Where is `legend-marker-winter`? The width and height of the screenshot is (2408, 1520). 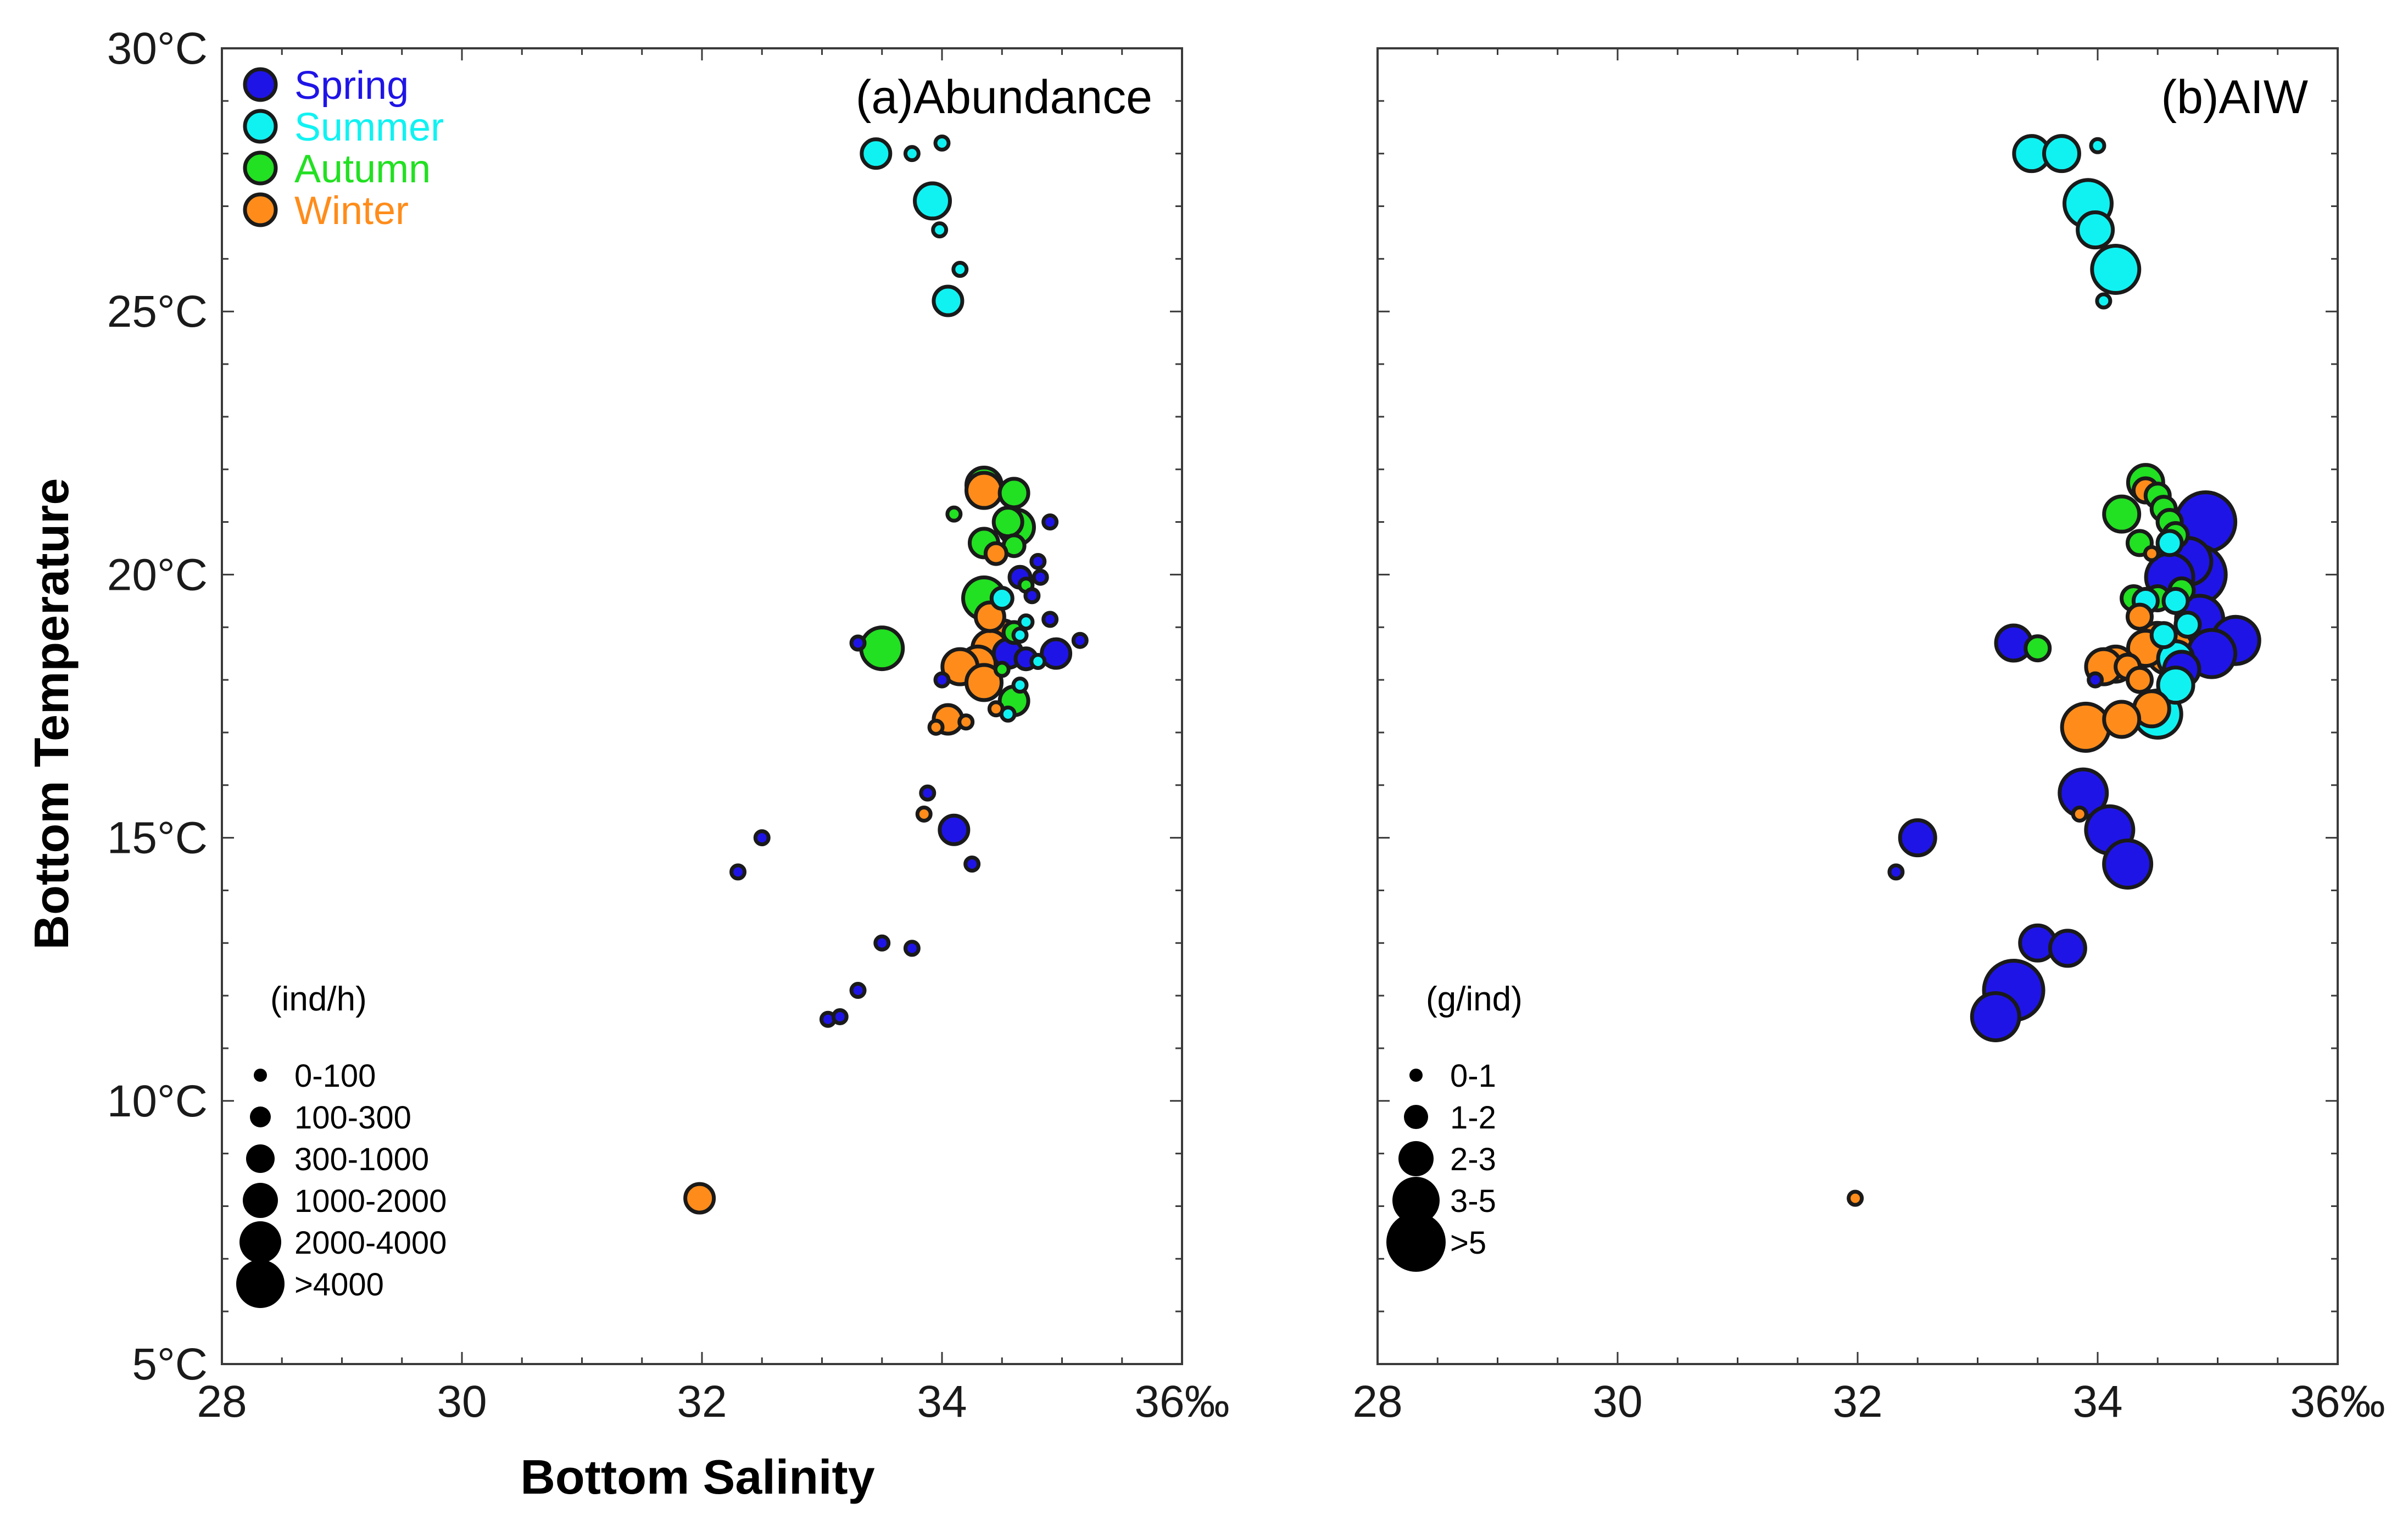
legend-marker-winter is located at coordinates (260, 209).